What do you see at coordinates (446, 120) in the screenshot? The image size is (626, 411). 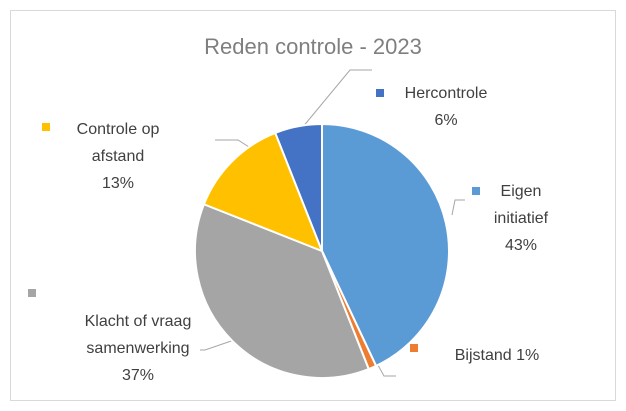 I see `value-label: 6%` at bounding box center [446, 120].